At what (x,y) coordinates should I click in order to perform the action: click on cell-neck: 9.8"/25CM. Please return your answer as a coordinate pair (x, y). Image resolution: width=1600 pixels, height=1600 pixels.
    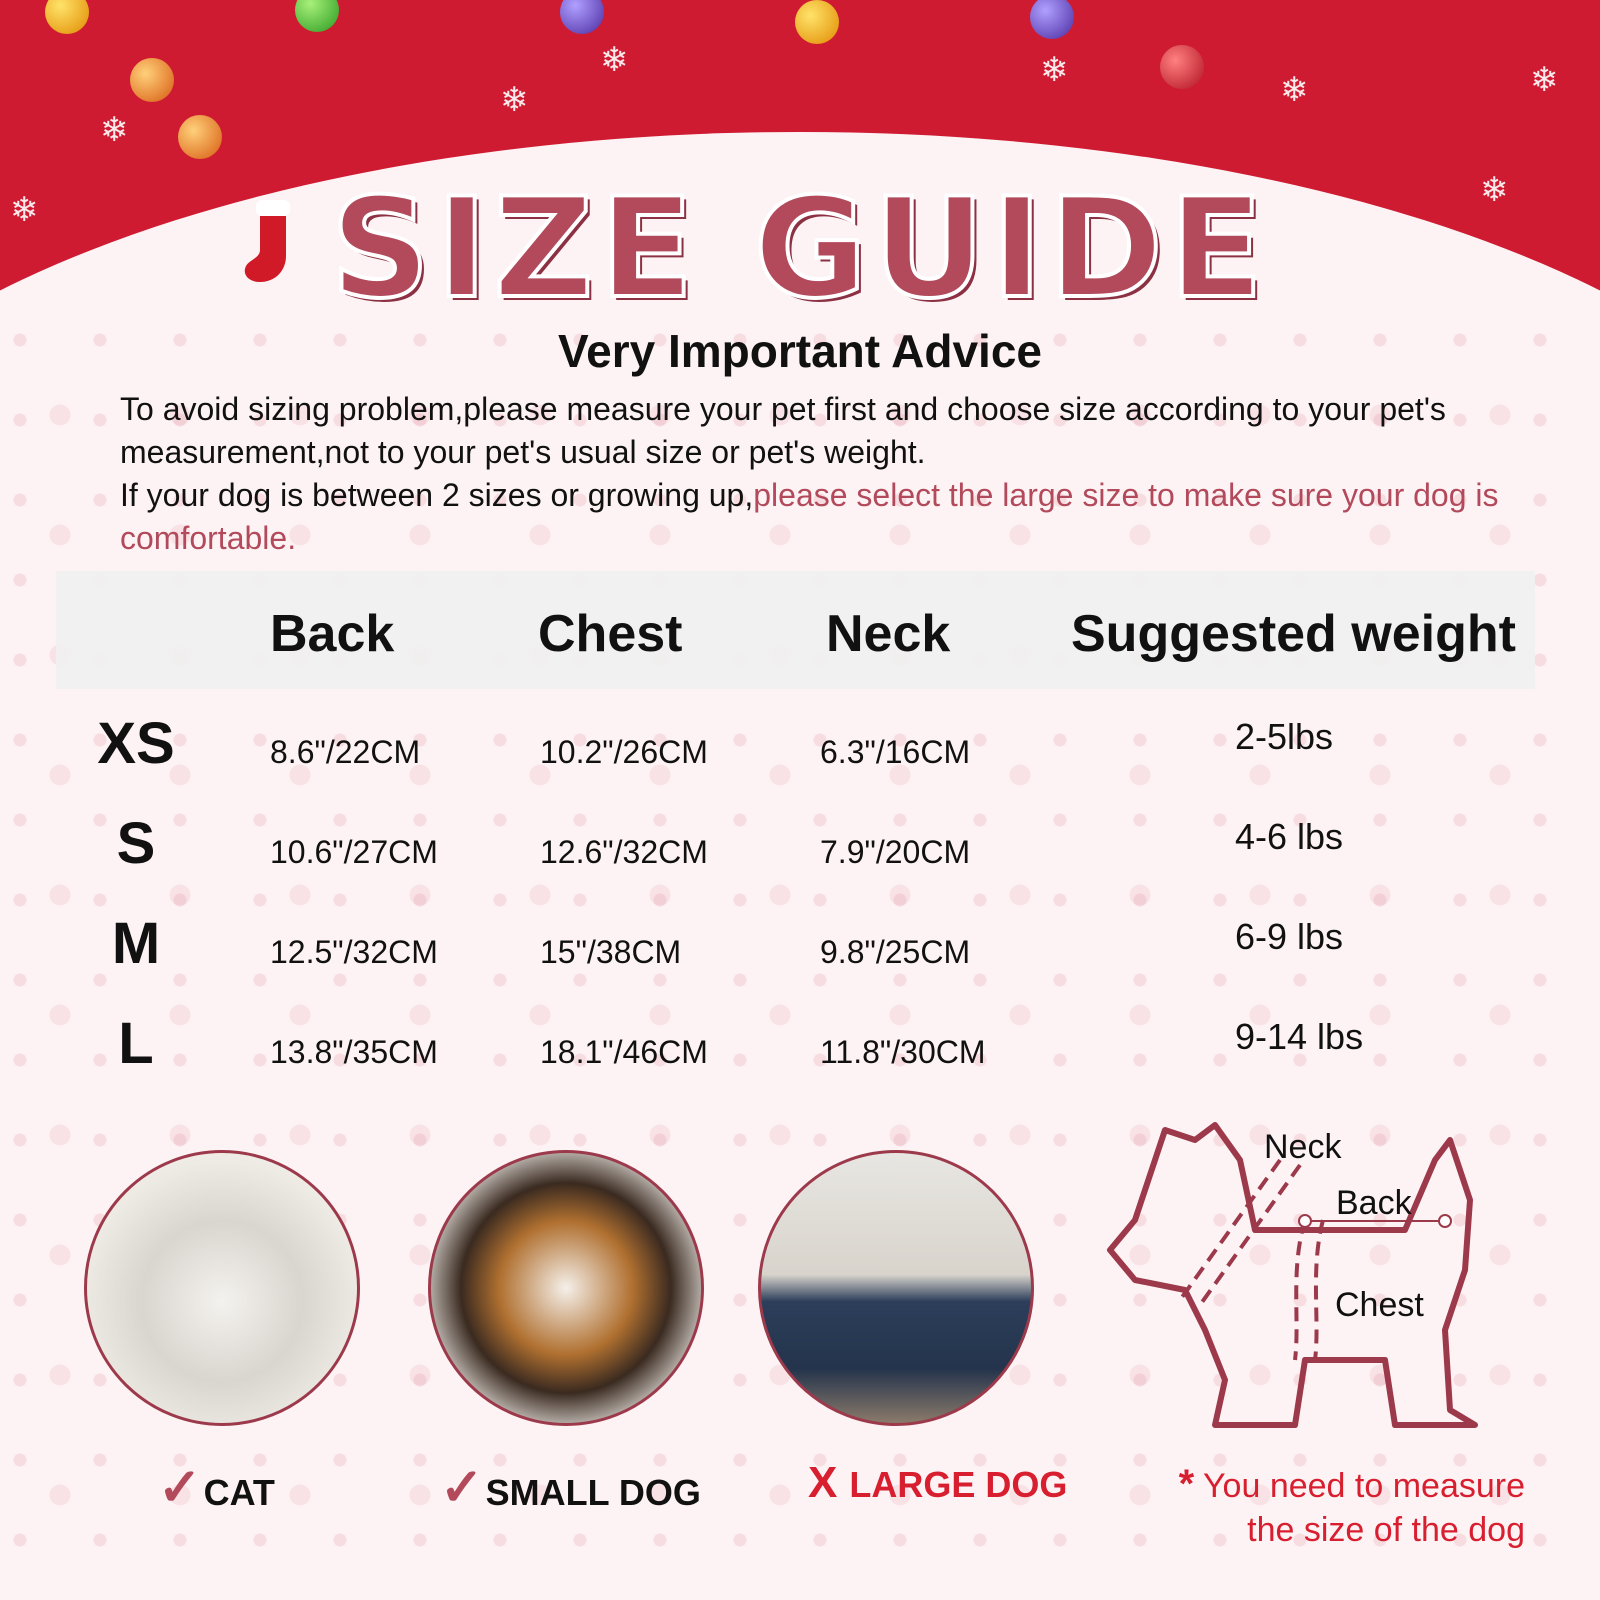
    Looking at the image, I should click on (895, 952).